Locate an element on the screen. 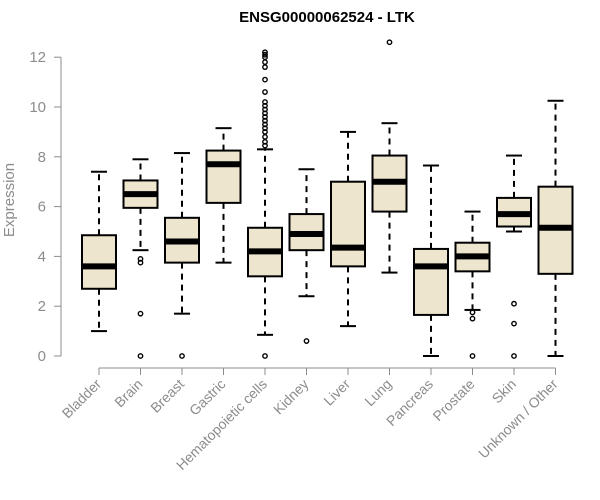 Image resolution: width=600 pixels, height=500 pixels. y-axis: 0 2 4 6 8 10 12 is located at coordinates (45, 207).